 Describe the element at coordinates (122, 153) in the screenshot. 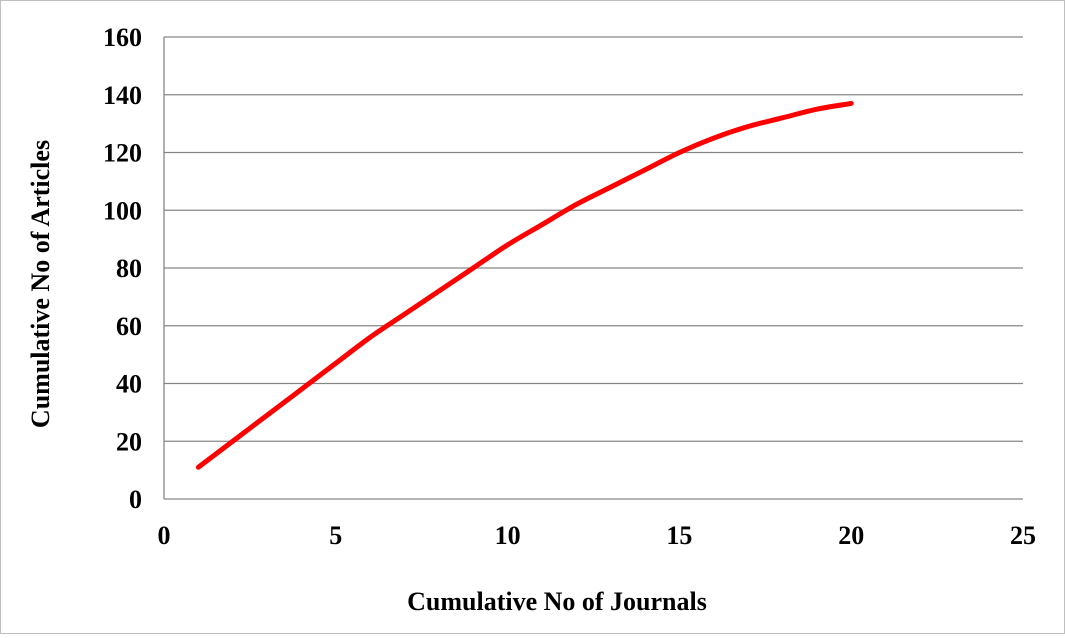

I see `y-tick-label: 120` at that location.